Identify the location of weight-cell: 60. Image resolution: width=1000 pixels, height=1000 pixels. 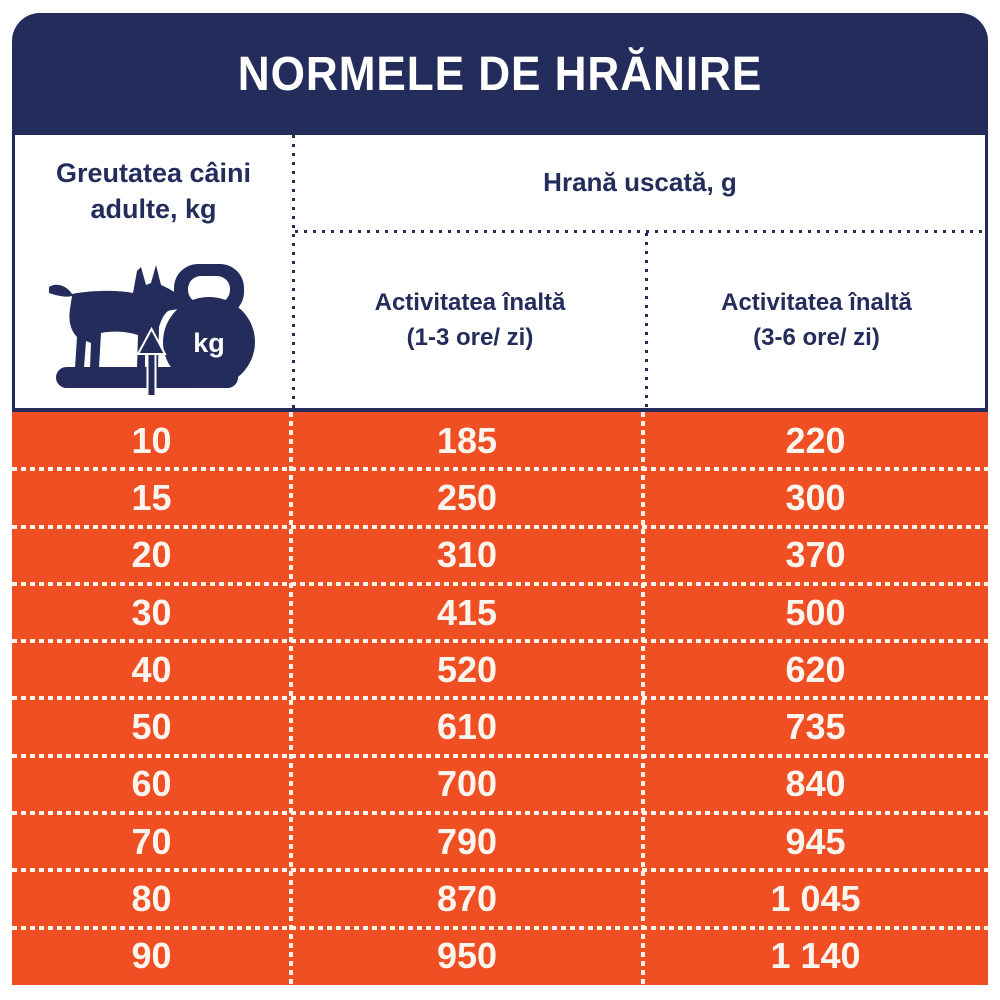
(151, 784).